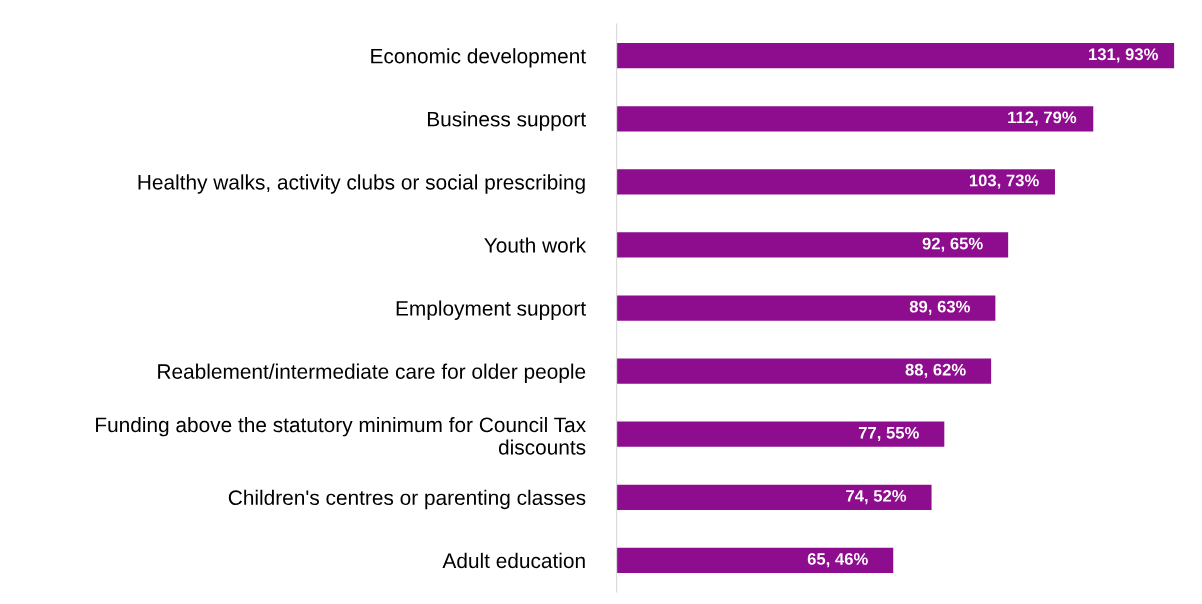  Describe the element at coordinates (513, 560) in the screenshot. I see `y-tick-label: Adult education` at that location.